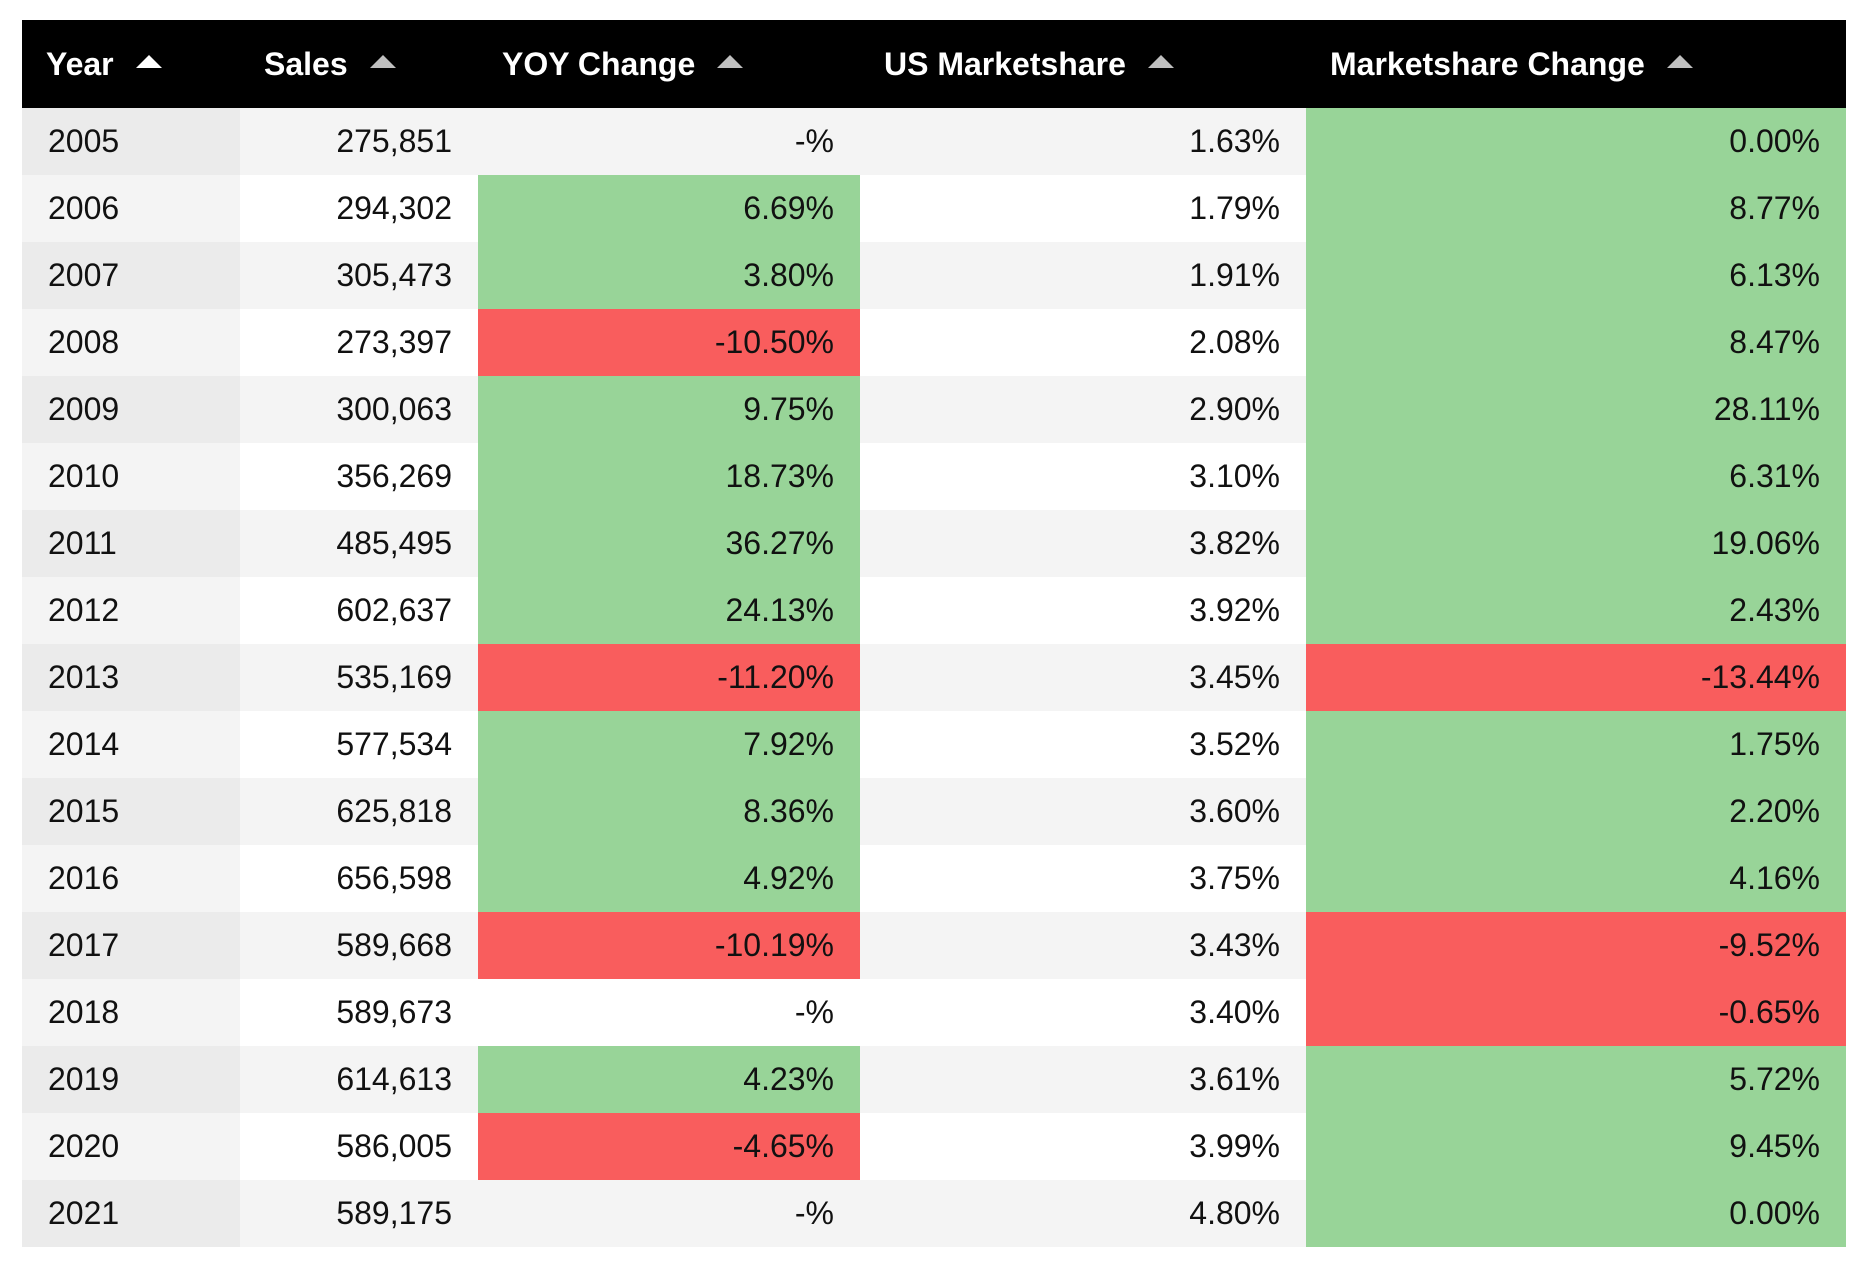  I want to click on cell-us-marketshare: 3.75%, so click(1083, 878).